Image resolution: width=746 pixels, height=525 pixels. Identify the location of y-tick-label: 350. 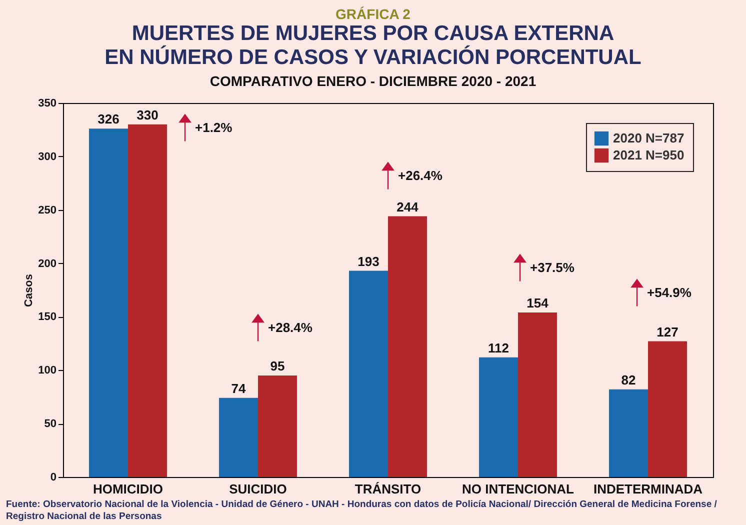
(47, 104).